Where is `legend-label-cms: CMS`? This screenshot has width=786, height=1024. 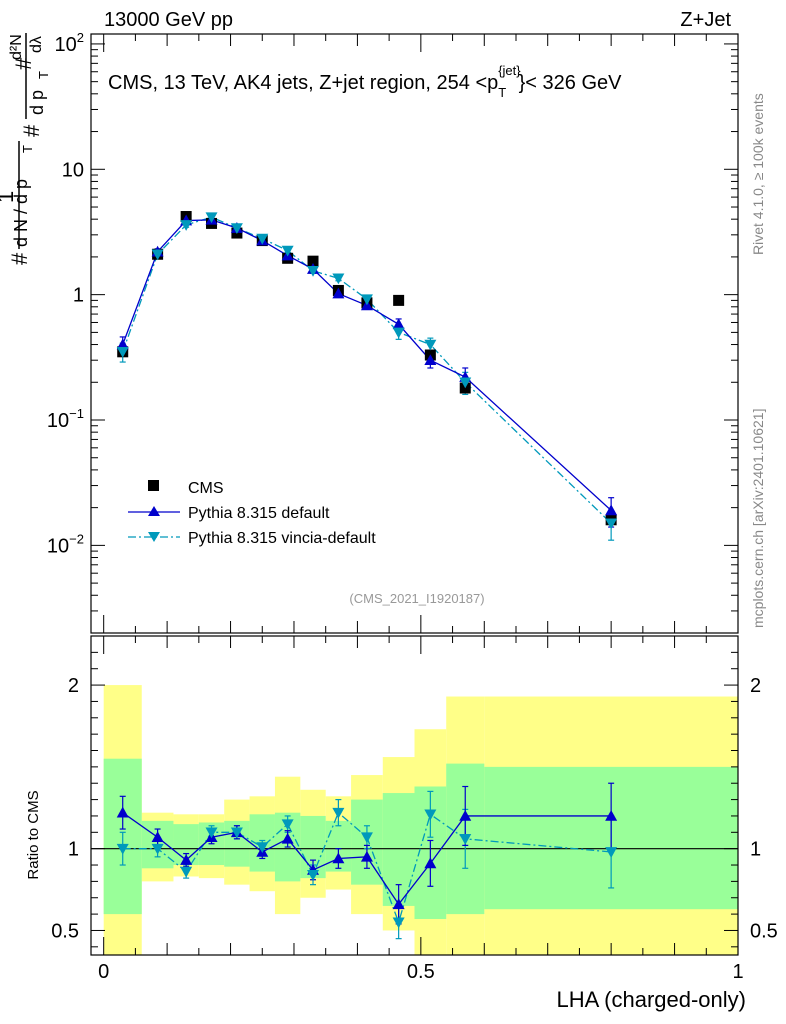 legend-label-cms: CMS is located at coordinates (206, 488).